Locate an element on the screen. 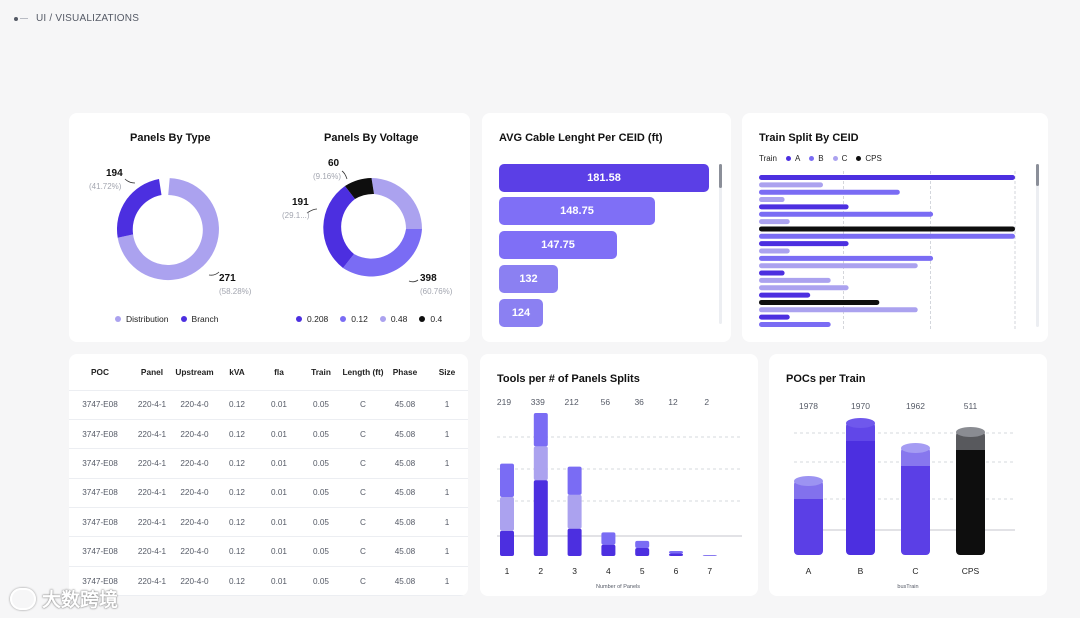 This screenshot has height=618, width=1080. cable-bar: 124 is located at coordinates (521, 313).